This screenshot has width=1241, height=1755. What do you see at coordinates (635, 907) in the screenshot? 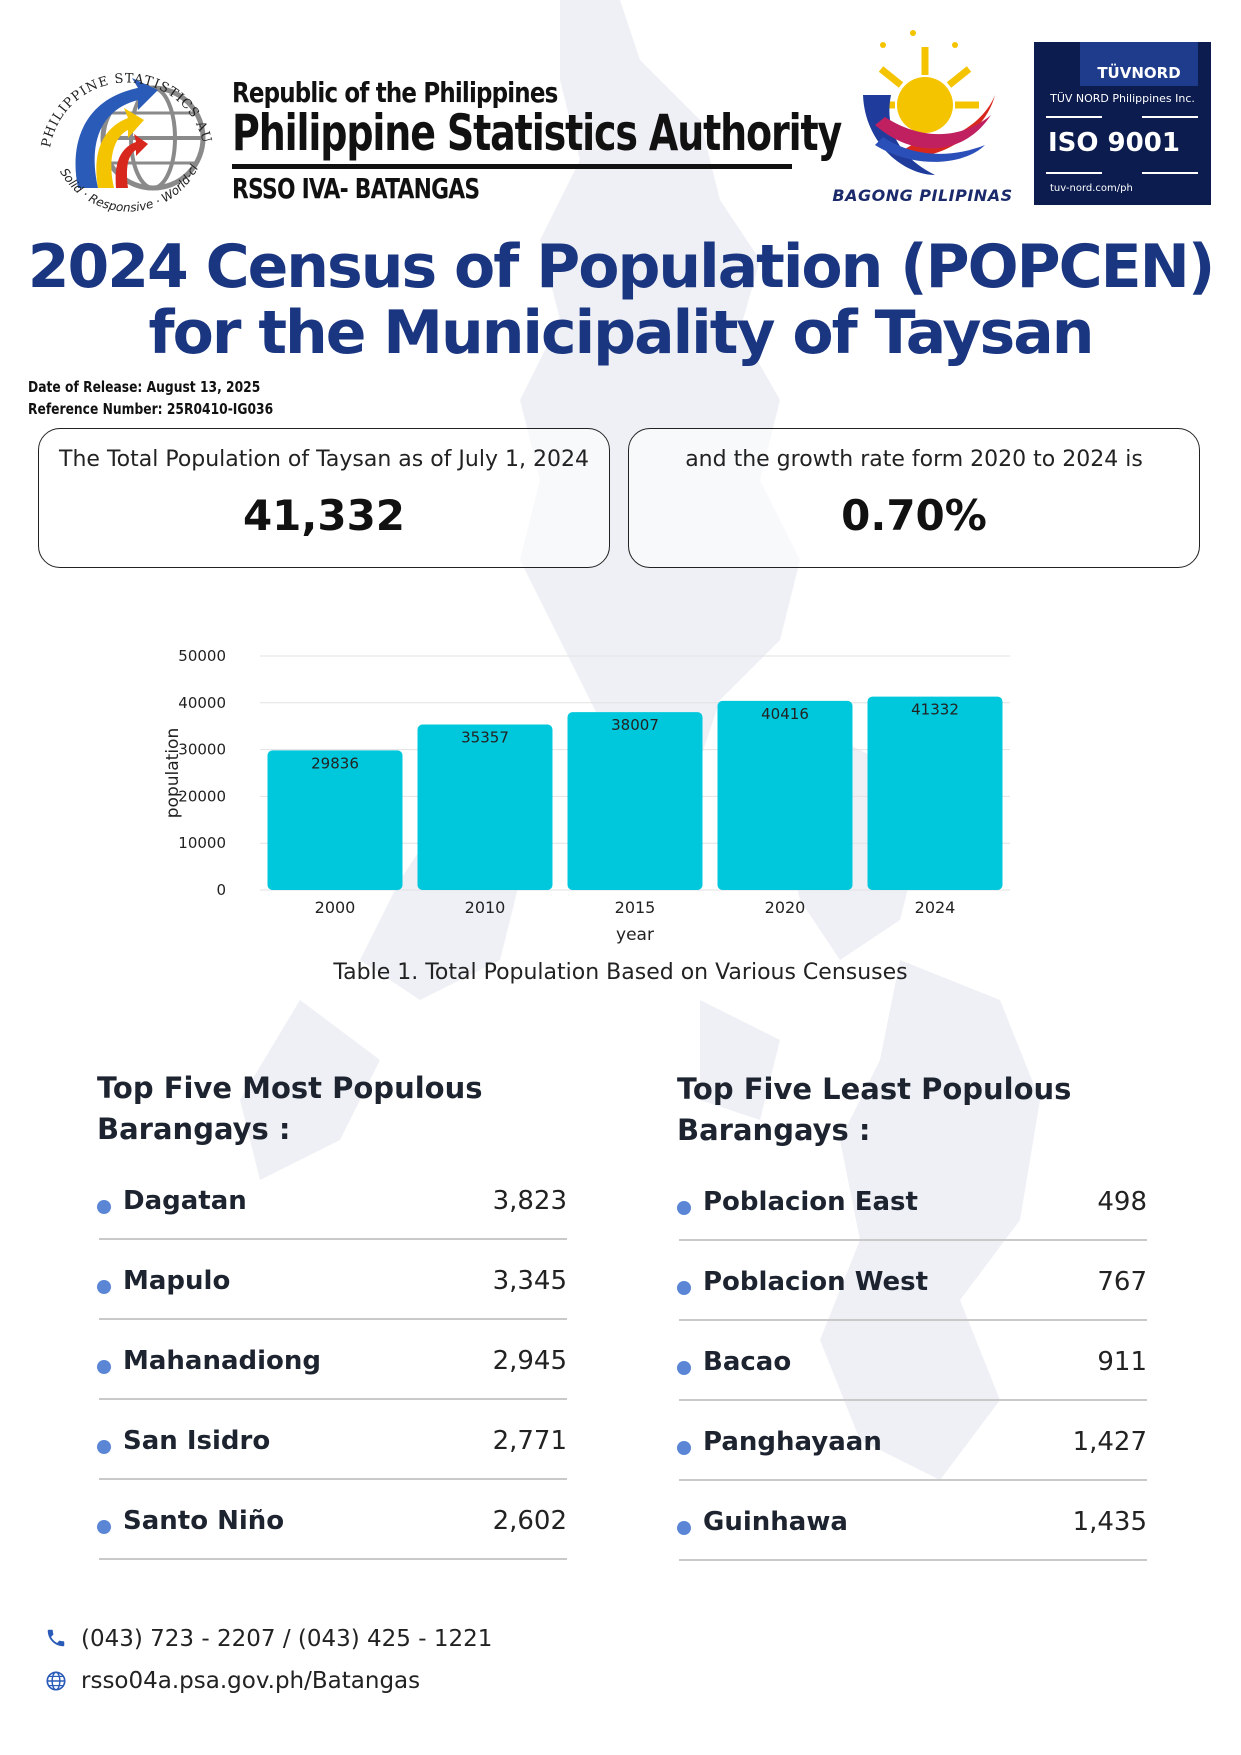
I see `x-tick-label: 2015` at bounding box center [635, 907].